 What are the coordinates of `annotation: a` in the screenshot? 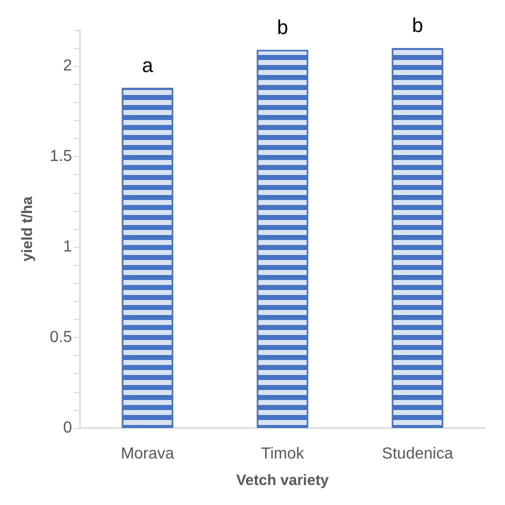 It's located at (148, 65).